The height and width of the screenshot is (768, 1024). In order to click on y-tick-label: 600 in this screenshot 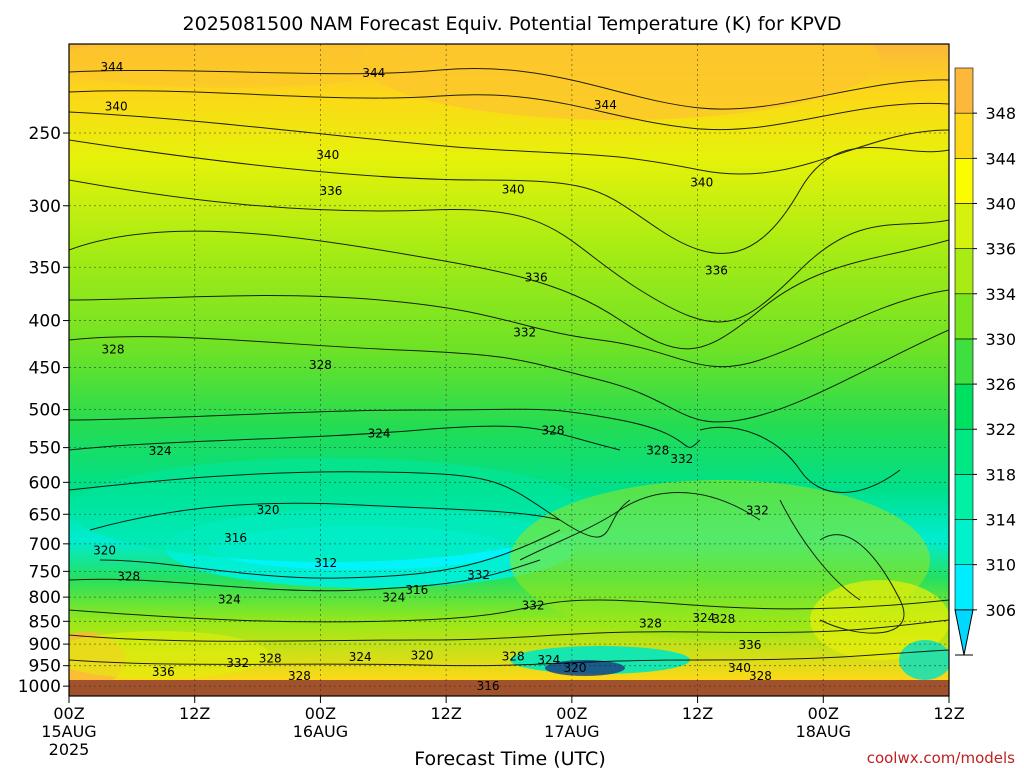, I will do `click(45, 483)`.